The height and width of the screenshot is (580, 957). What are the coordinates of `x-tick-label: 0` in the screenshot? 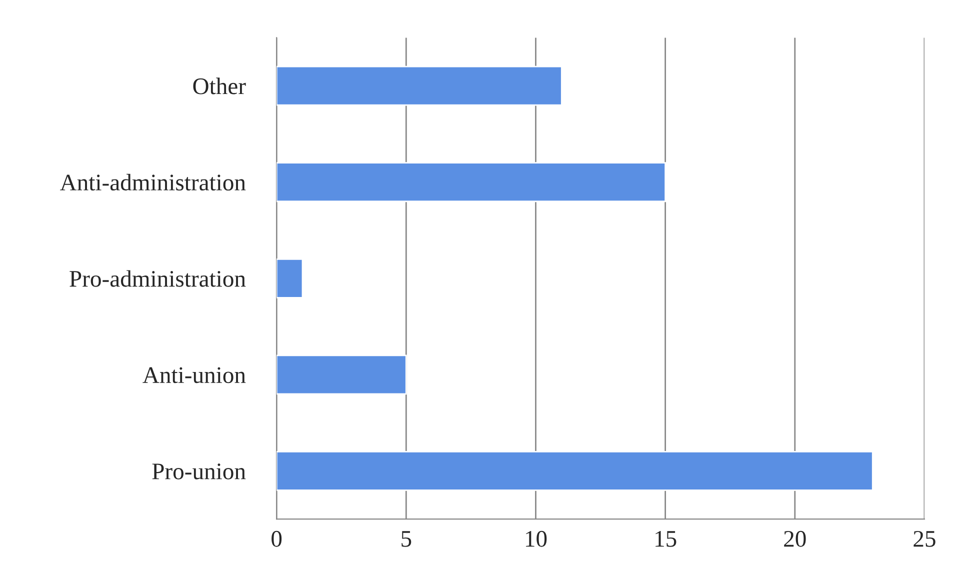 It's located at (277, 538).